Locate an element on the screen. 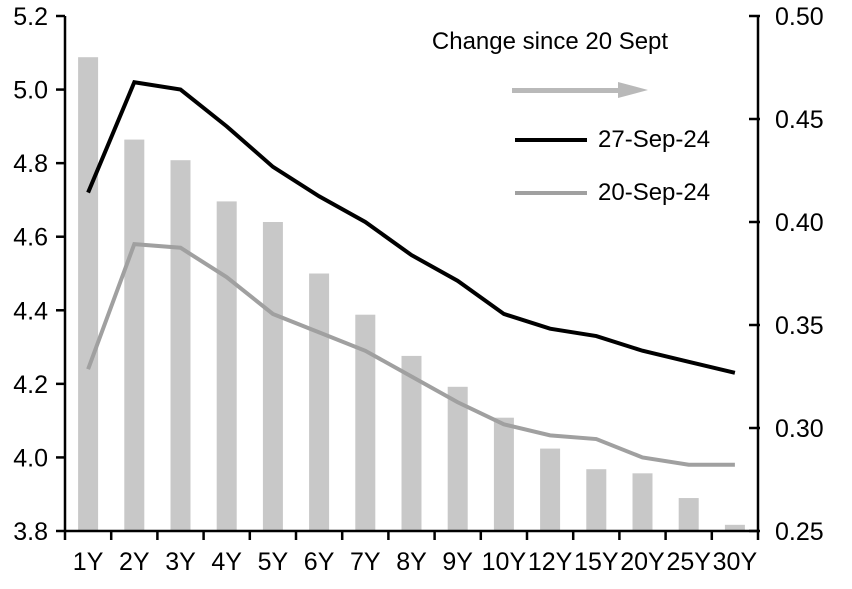 Image resolution: width=852 pixels, height=589 pixels. x-axis-label-4Y: 4Y is located at coordinates (226, 562).